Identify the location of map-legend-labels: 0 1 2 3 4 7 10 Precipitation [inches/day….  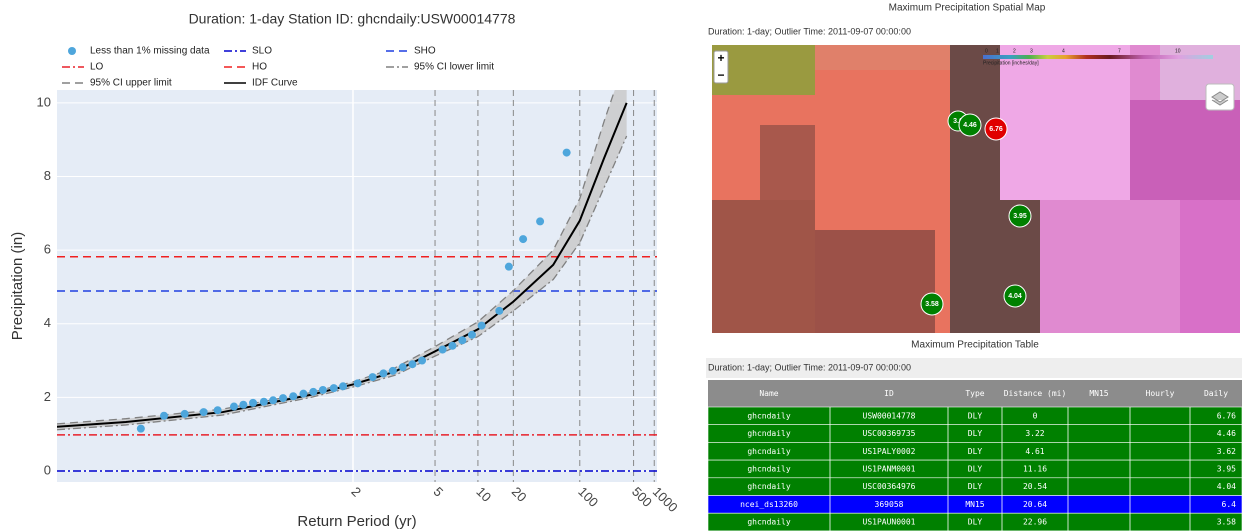
(1082, 57).